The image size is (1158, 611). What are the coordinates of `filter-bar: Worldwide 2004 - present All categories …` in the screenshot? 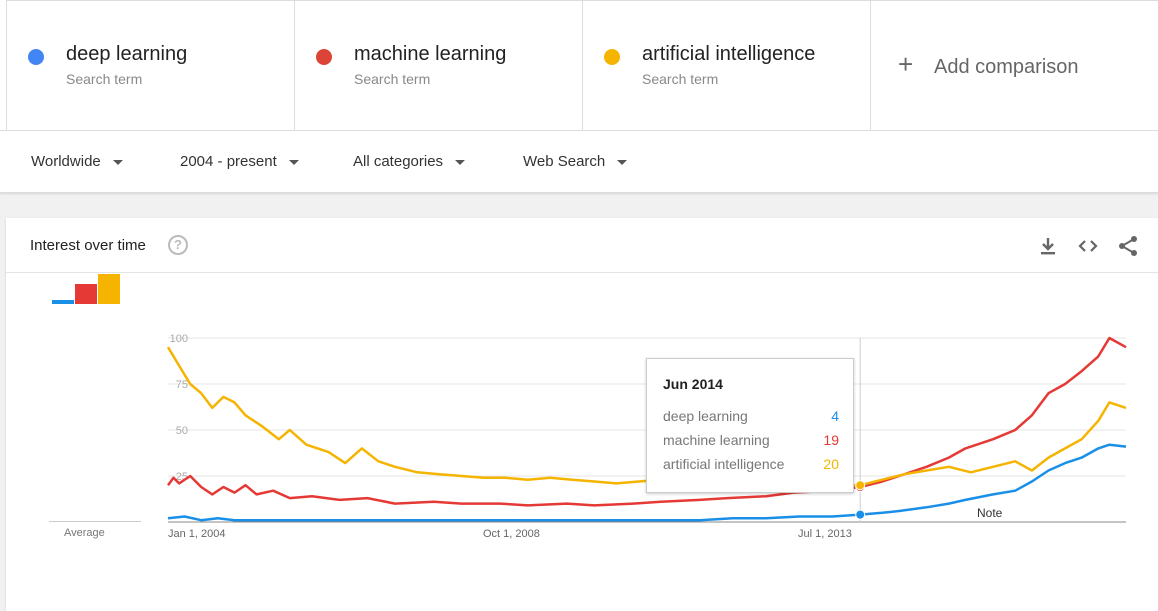 It's located at (579, 161).